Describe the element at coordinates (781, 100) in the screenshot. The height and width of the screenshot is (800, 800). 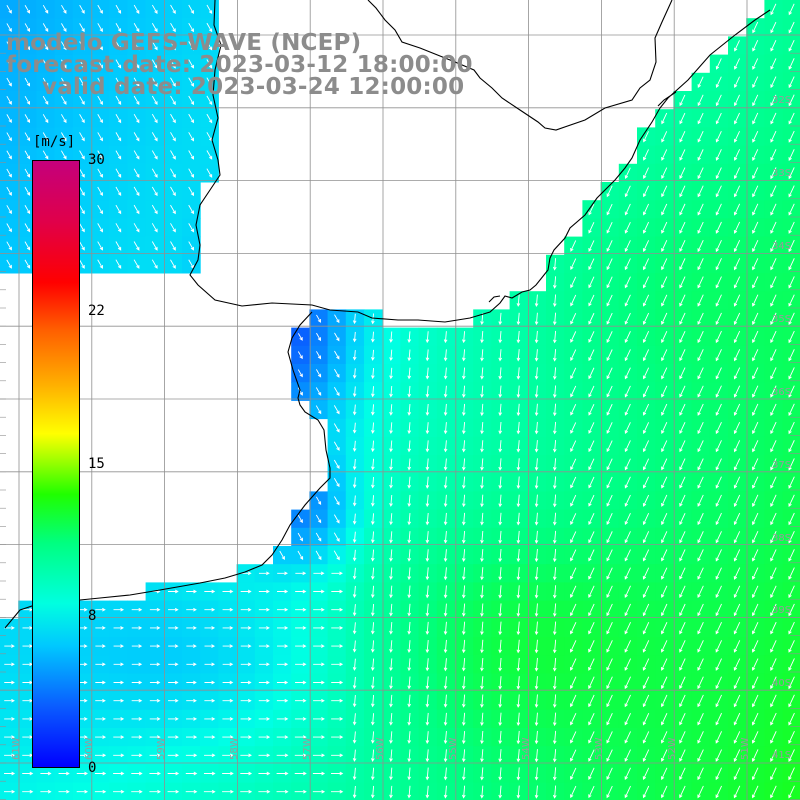
I see `lat-label: 32S` at that location.